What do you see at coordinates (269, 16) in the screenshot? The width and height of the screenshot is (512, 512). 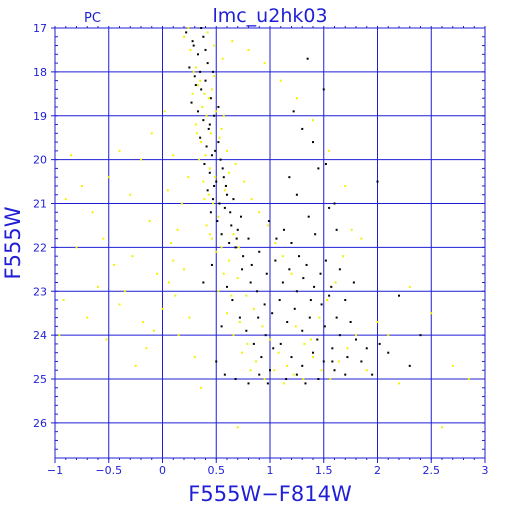 I see `chart-title: lmc_u2hk03` at bounding box center [269, 16].